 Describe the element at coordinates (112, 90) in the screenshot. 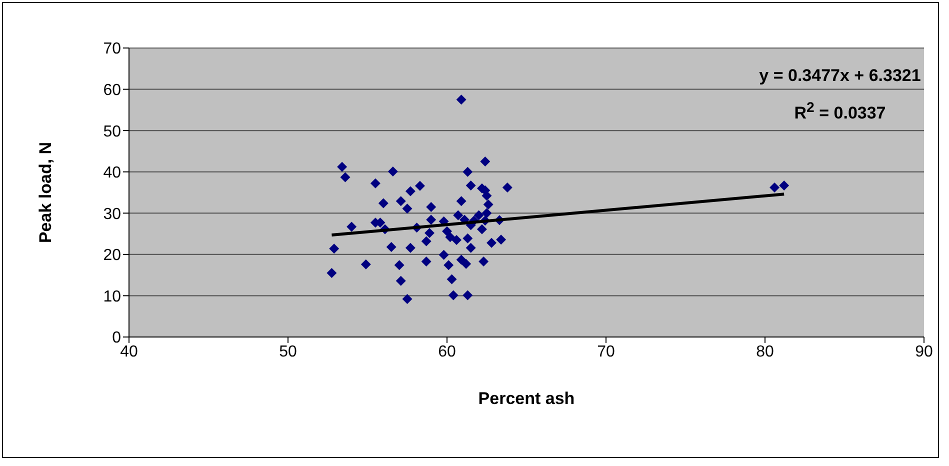

I see `y-tick-label: 60` at that location.